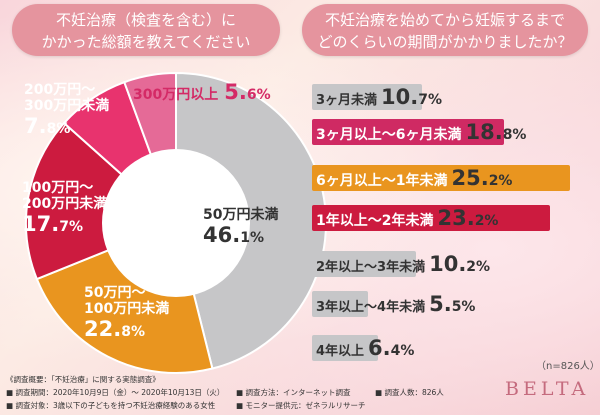 This screenshot has width=600, height=415. I want to click on survey-period: ■ 調査期間：2020年10月9日（金）〜 2020年10月13日（火）, so click(115, 392).